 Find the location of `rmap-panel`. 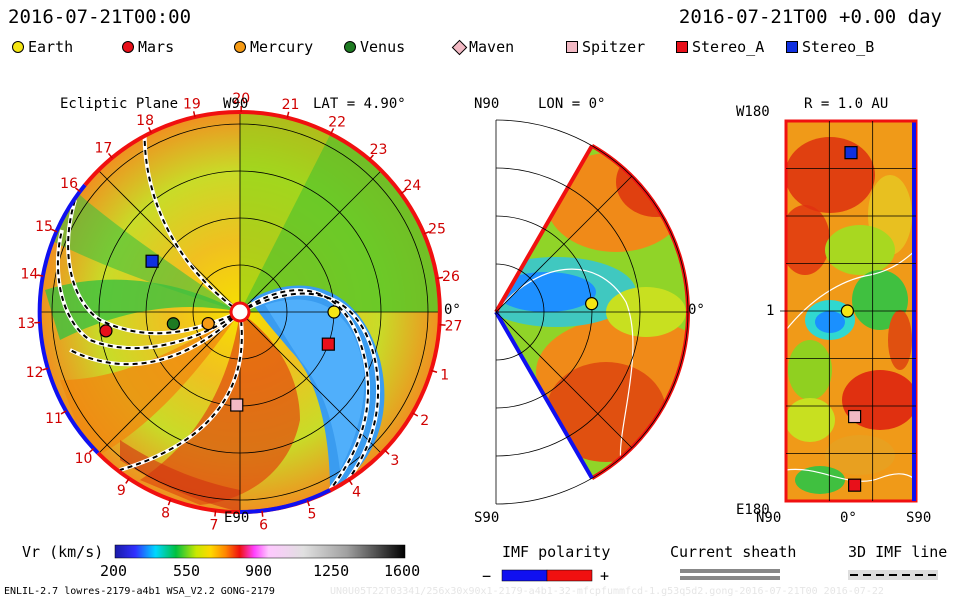

rmap-panel is located at coordinates (849, 311).